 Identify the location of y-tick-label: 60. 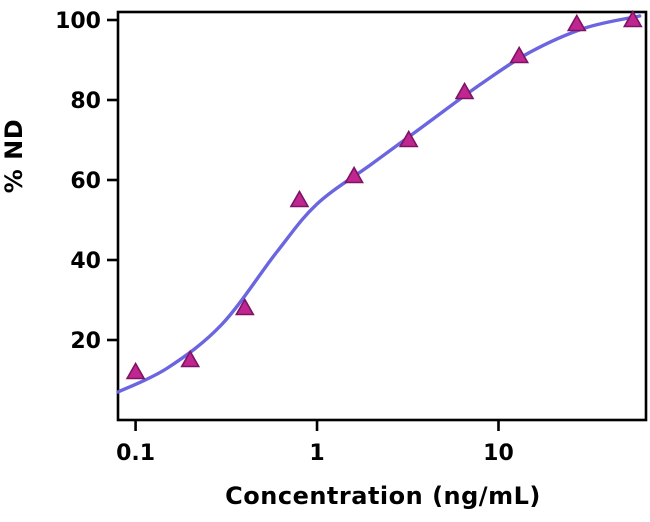
(85, 181).